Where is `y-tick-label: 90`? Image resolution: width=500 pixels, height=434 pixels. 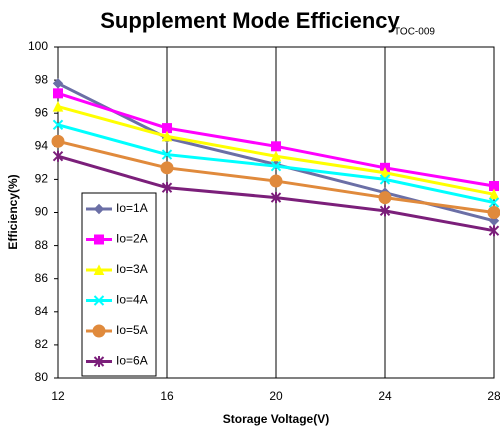 y-tick-label: 90 is located at coordinates (42, 212).